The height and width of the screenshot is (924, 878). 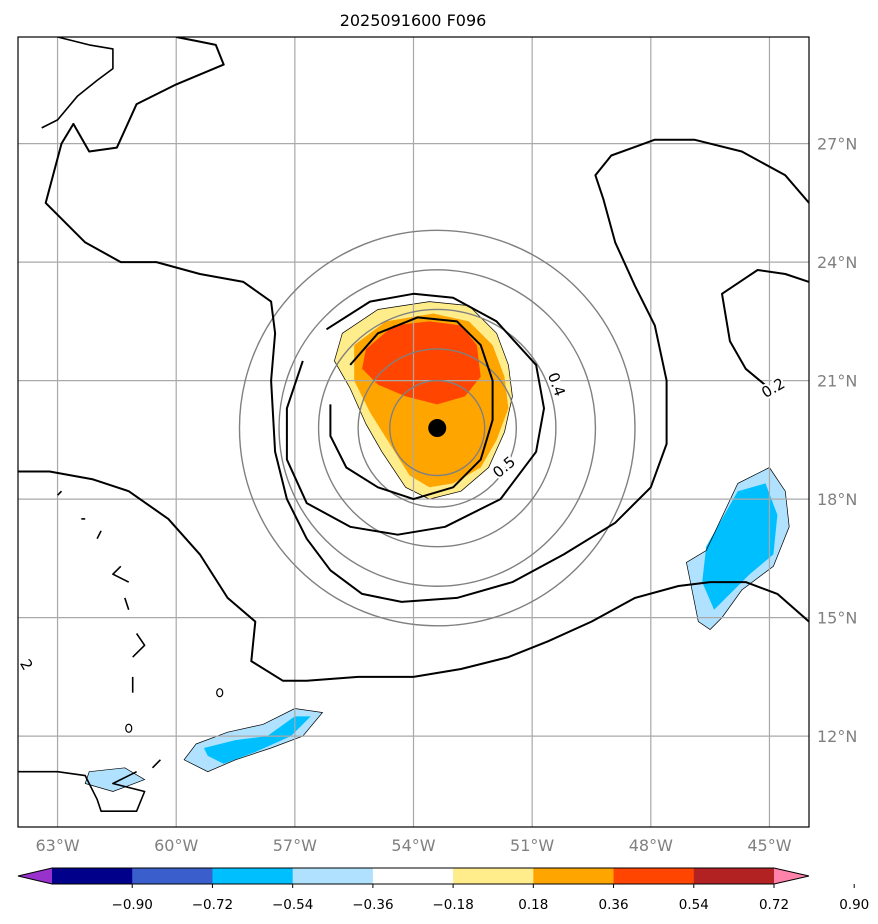 I want to click on colorbar-tick-label: 0.54, so click(x=694, y=905).